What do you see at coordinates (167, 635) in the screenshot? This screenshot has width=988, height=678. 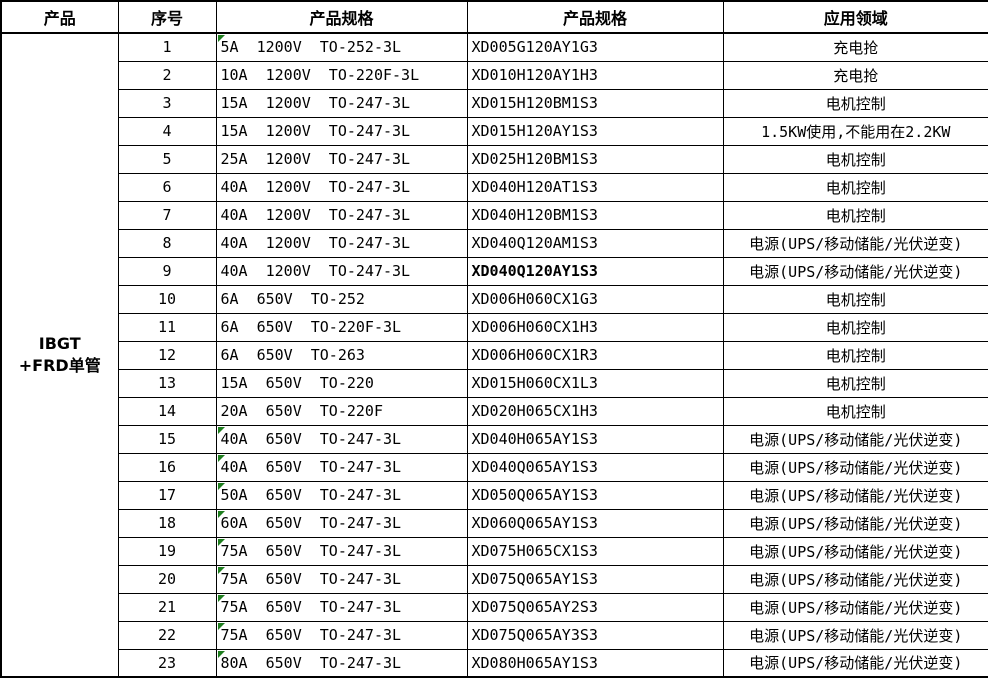 I see `row-number-cell: 22` at bounding box center [167, 635].